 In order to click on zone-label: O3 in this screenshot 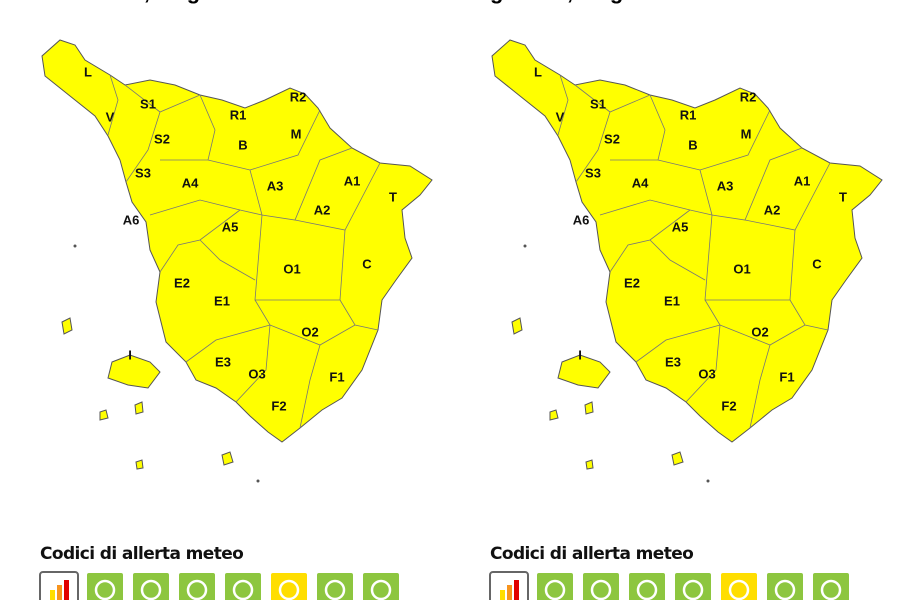, I will do `click(706, 373)`.